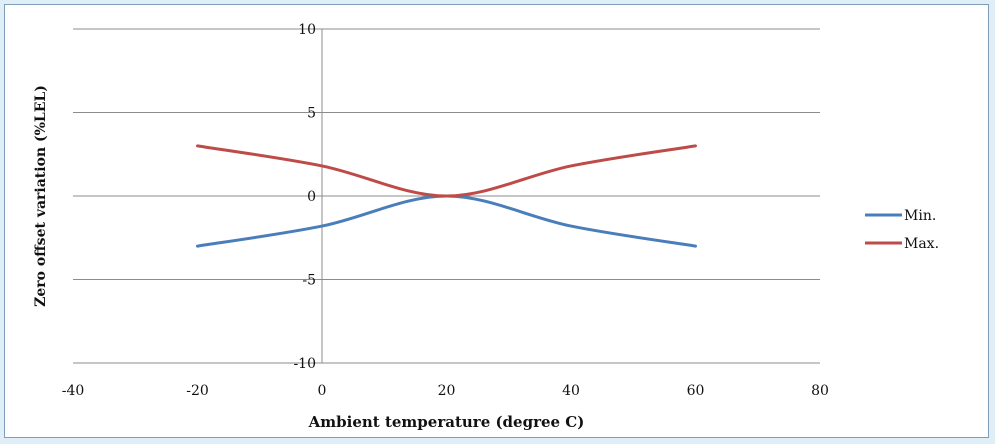  I want to click on x-axis-title: Ambient temperature (degree C), so click(446, 422).